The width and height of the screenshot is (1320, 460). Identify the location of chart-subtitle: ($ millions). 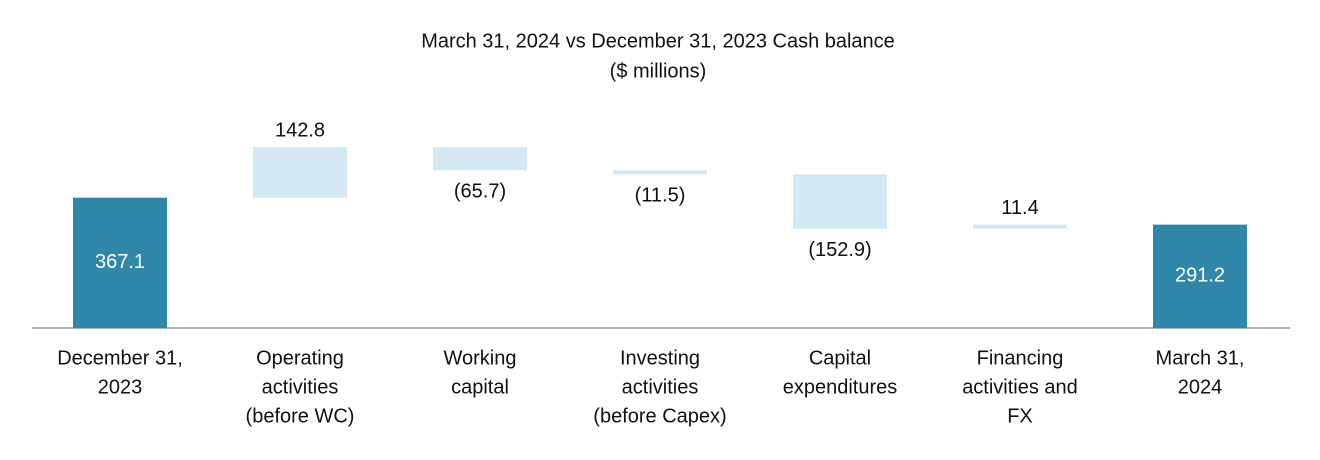
(658, 71).